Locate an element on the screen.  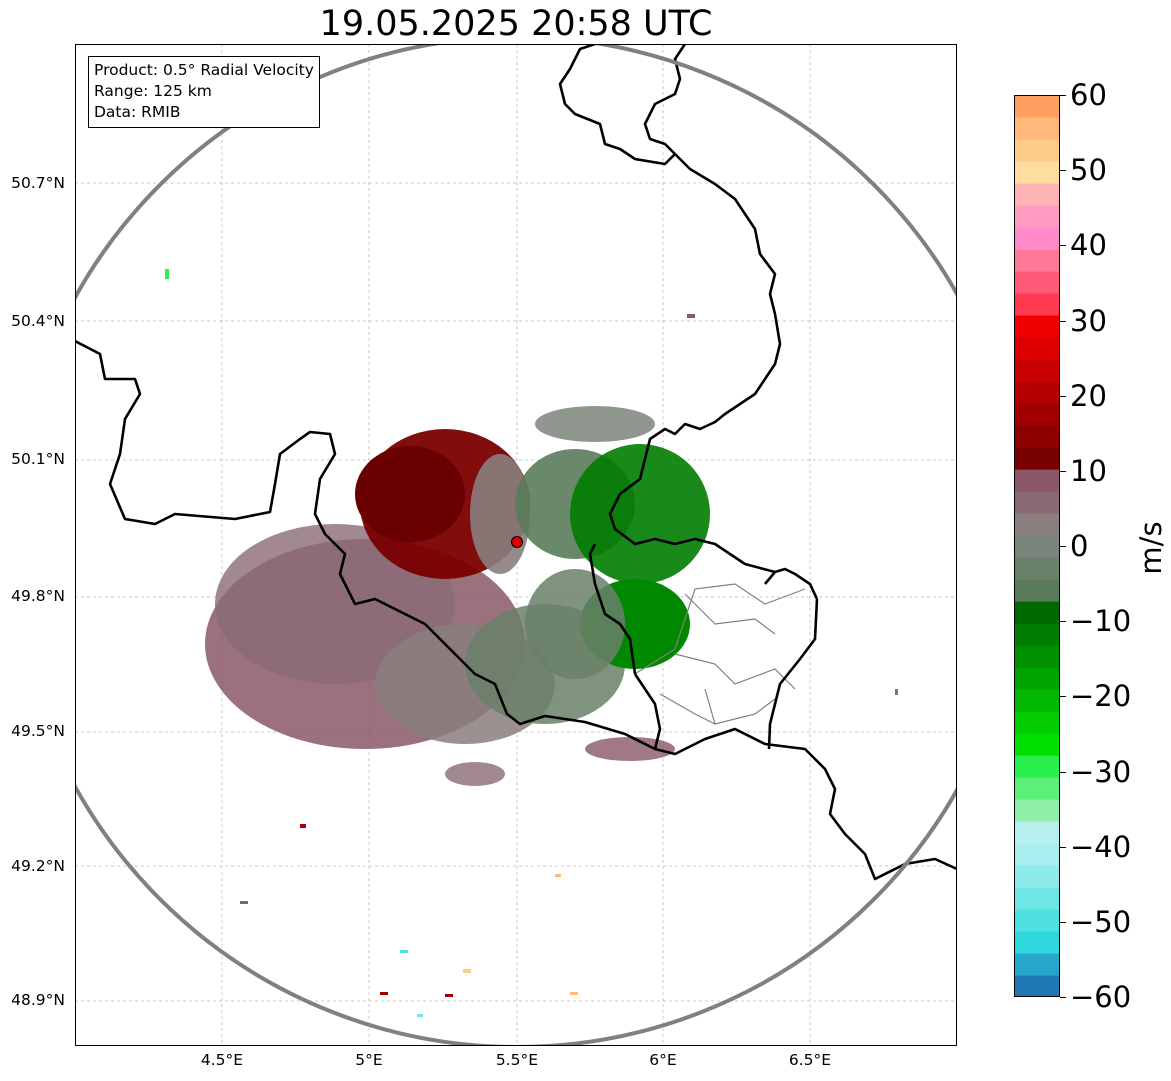
info-source: Data: RMIB is located at coordinates (137, 112).